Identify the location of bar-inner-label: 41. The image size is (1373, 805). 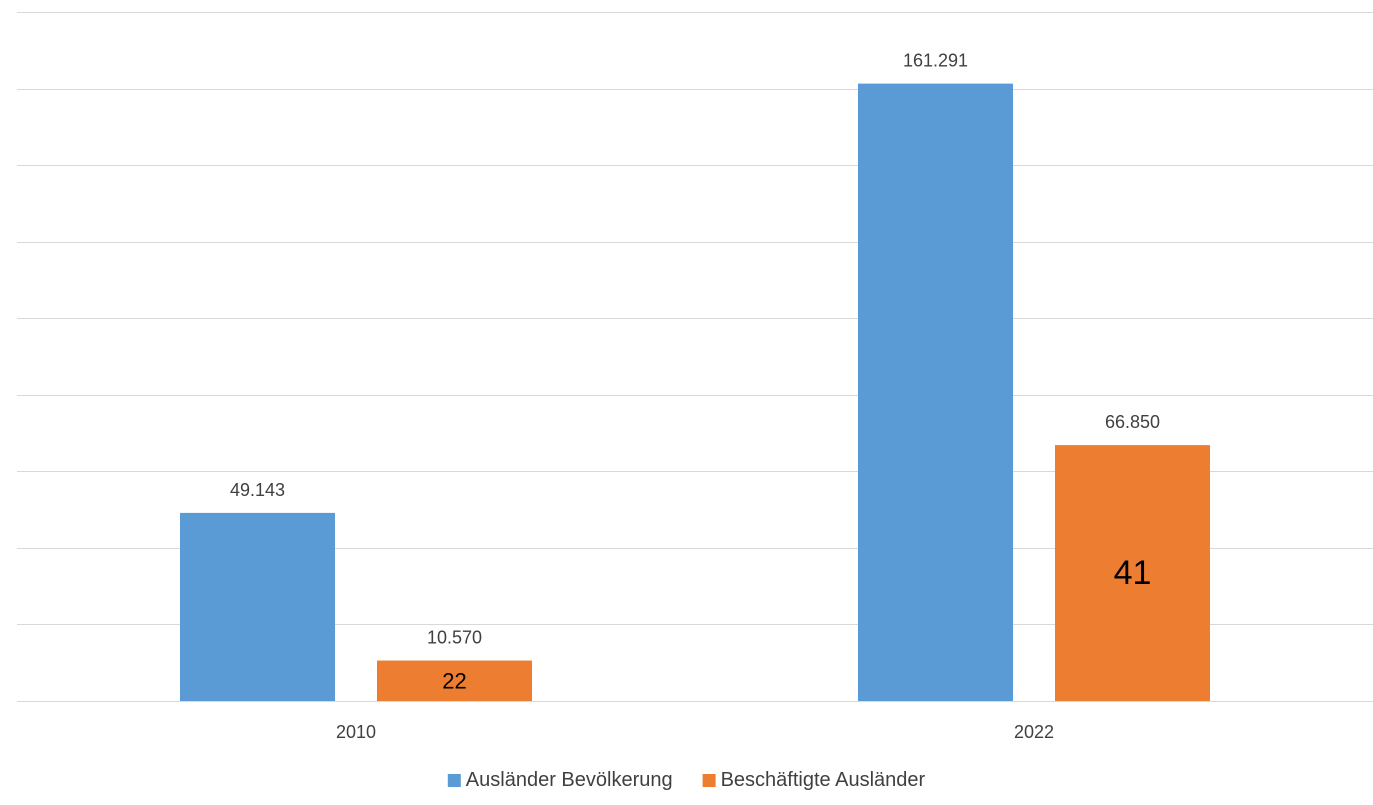
(1133, 573).